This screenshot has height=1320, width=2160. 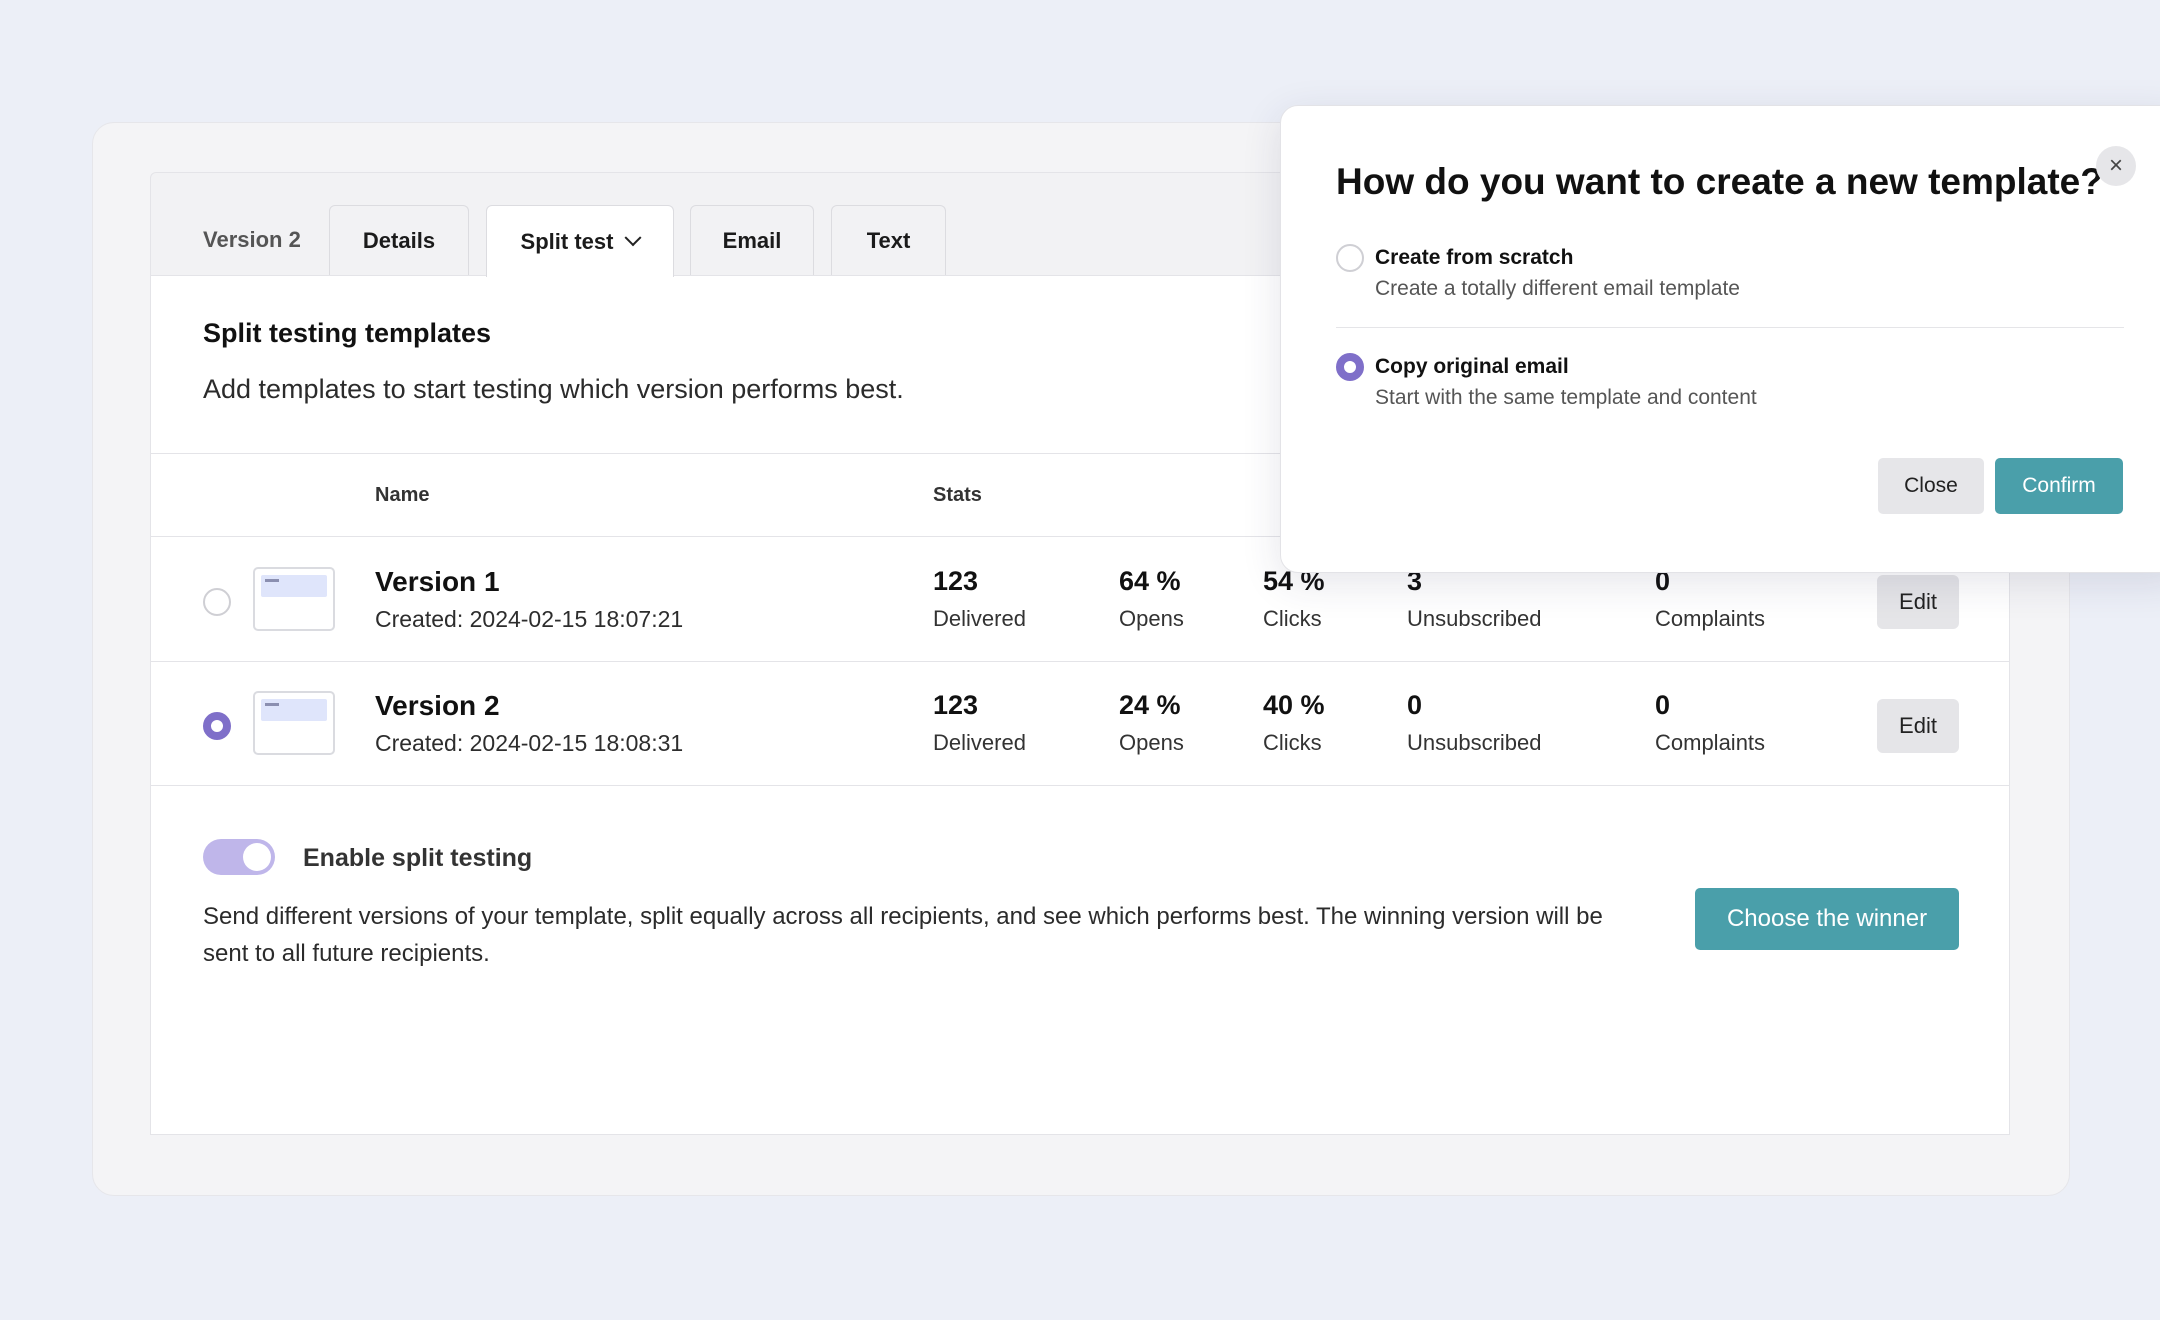 What do you see at coordinates (567, 241) in the screenshot?
I see `tab-split-test-label: Split test` at bounding box center [567, 241].